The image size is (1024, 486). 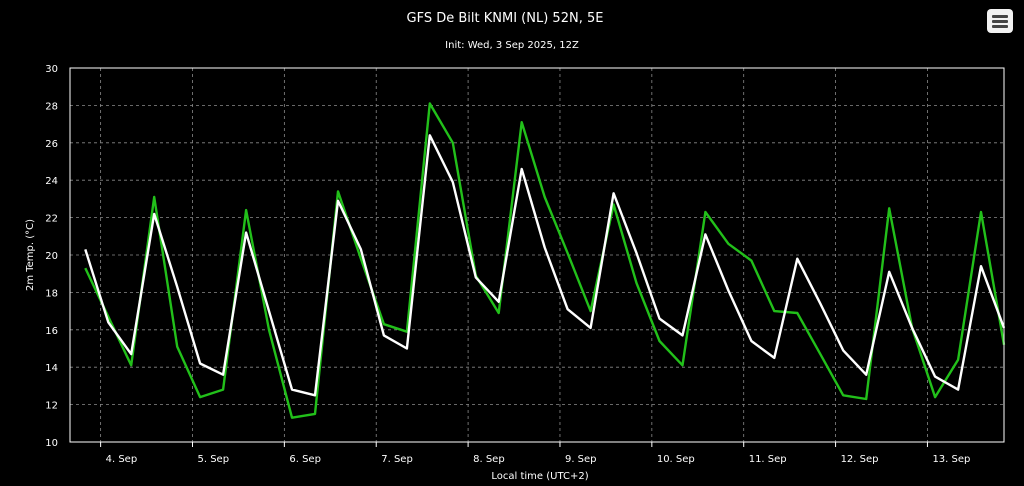 What do you see at coordinates (51, 331) in the screenshot?
I see `y-tick-label: 16` at bounding box center [51, 331].